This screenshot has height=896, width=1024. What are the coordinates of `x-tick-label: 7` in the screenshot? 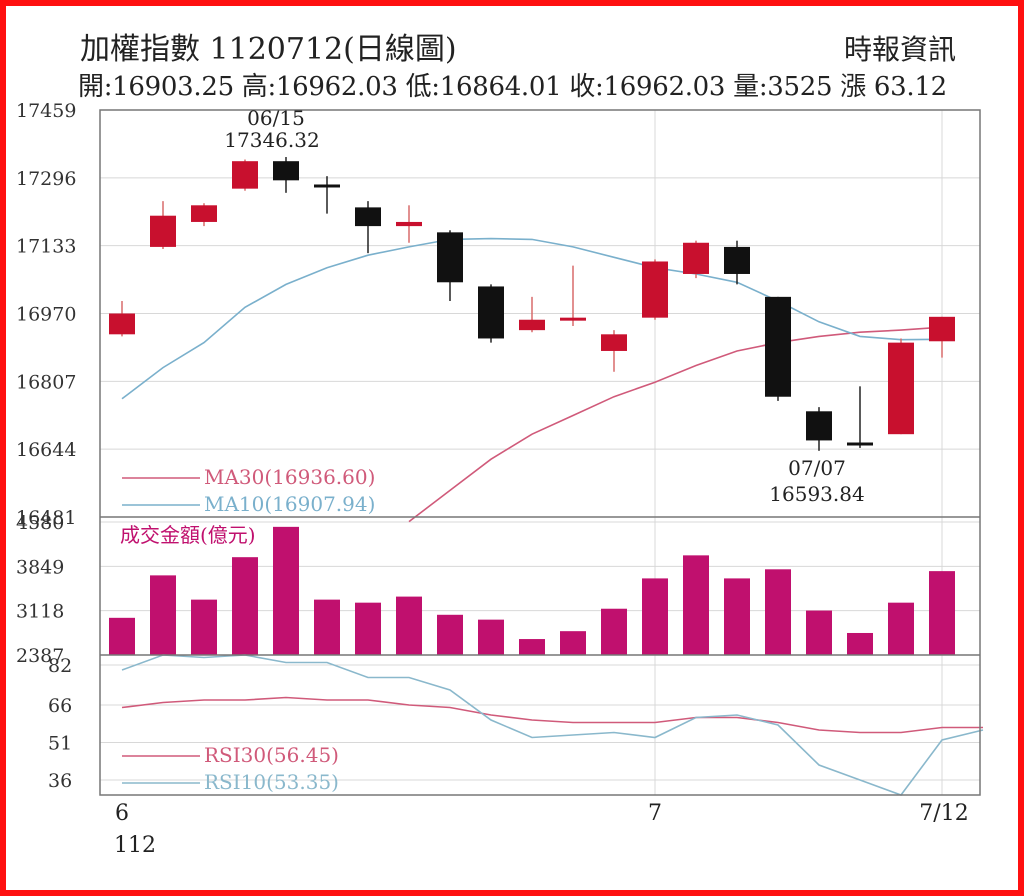 It's located at (655, 813).